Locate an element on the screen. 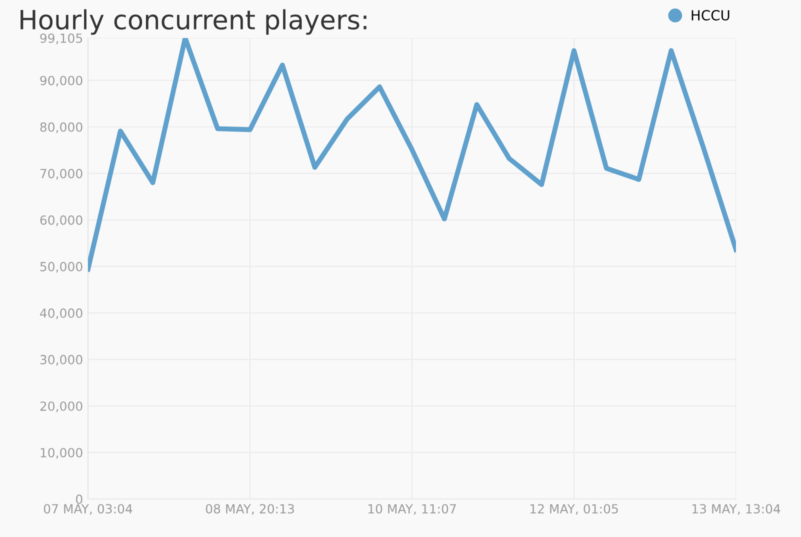 This screenshot has height=537, width=801. y-tick-label: 90,000 is located at coordinates (61, 81).